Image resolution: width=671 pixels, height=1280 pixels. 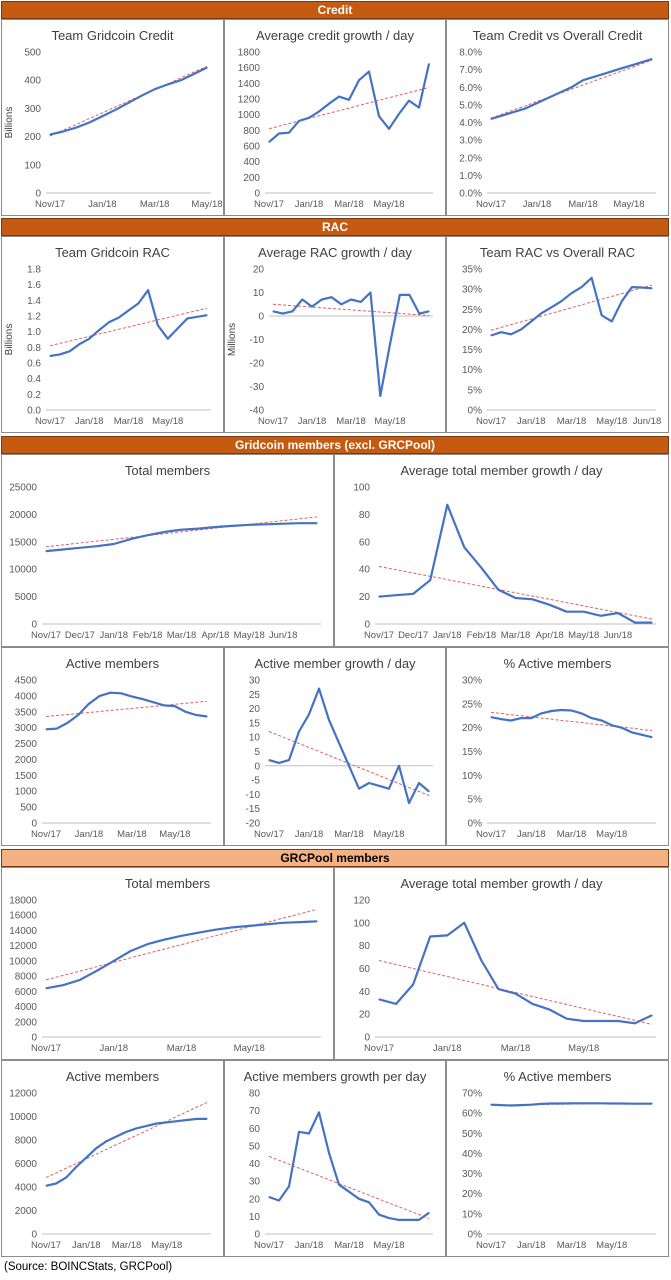 I want to click on chart14-ytick: 80, so click(x=255, y=1094).